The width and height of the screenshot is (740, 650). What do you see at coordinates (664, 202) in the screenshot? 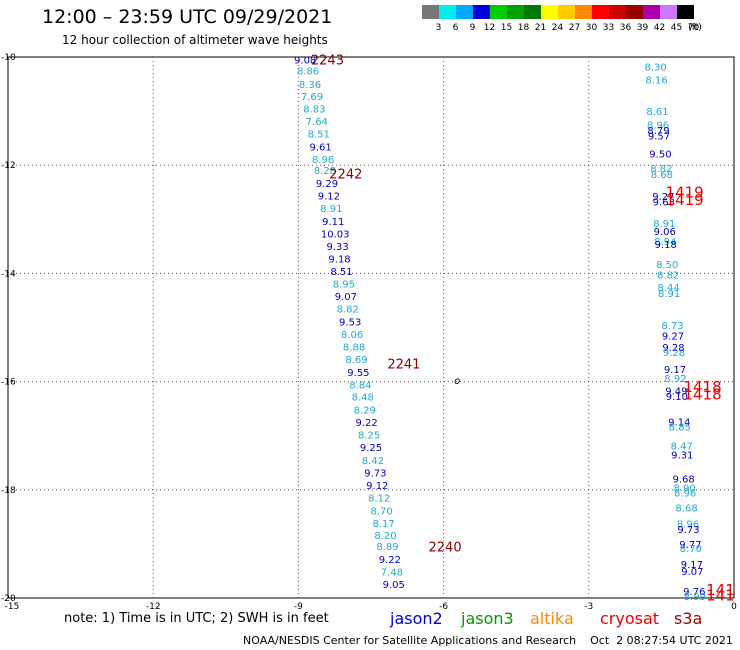
I see `wave-height-value: 9.63` at bounding box center [664, 202].